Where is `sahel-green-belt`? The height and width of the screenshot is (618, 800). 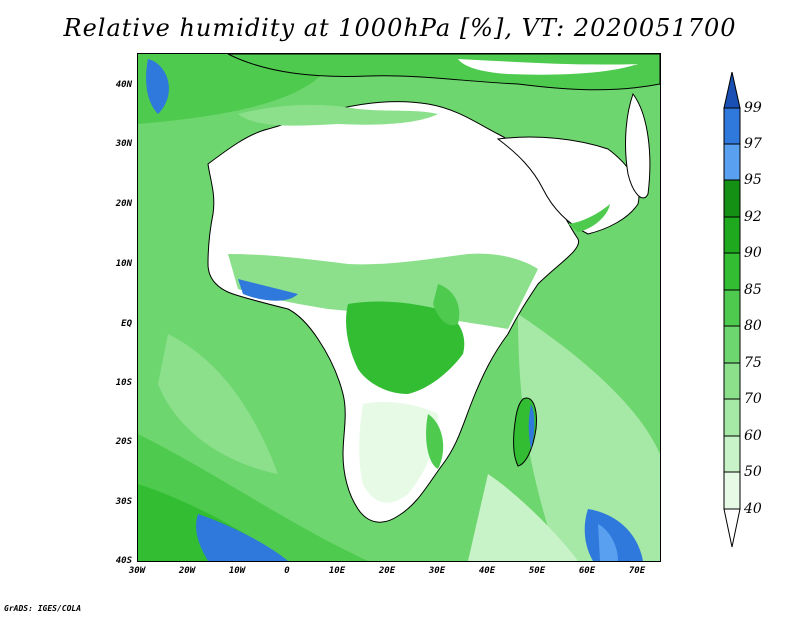 sahel-green-belt is located at coordinates (383, 291).